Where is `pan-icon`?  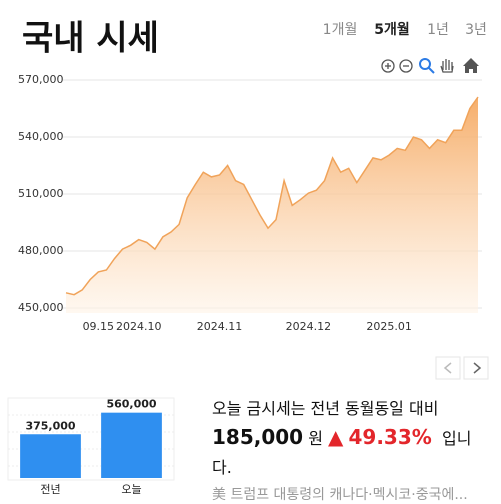 pan-icon is located at coordinates (447, 66).